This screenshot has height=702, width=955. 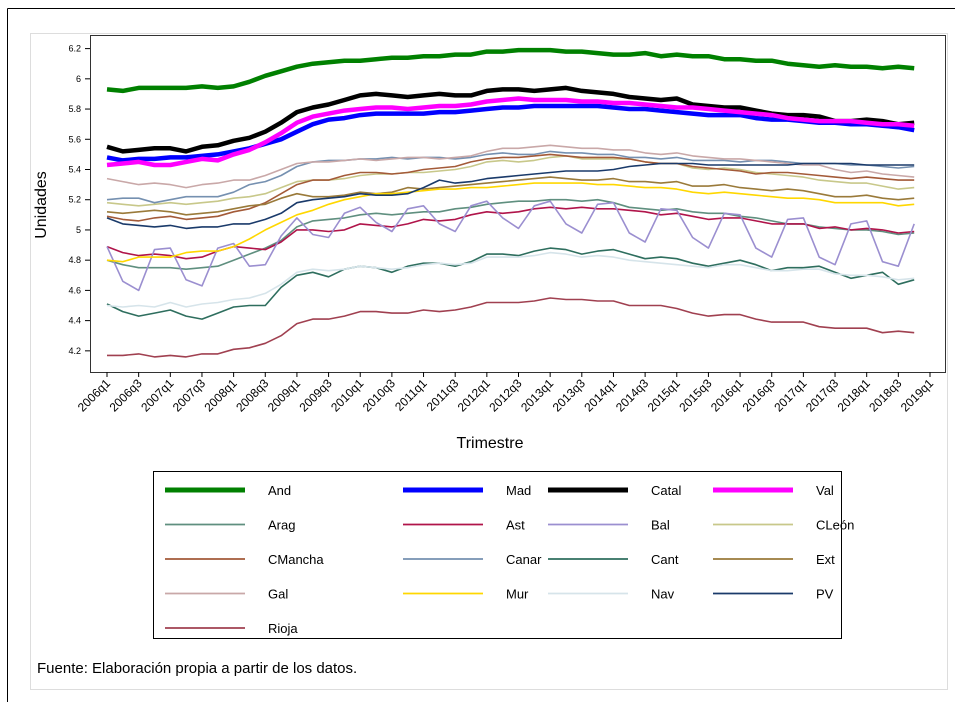 What do you see at coordinates (279, 490) in the screenshot?
I see `legend-label: And` at bounding box center [279, 490].